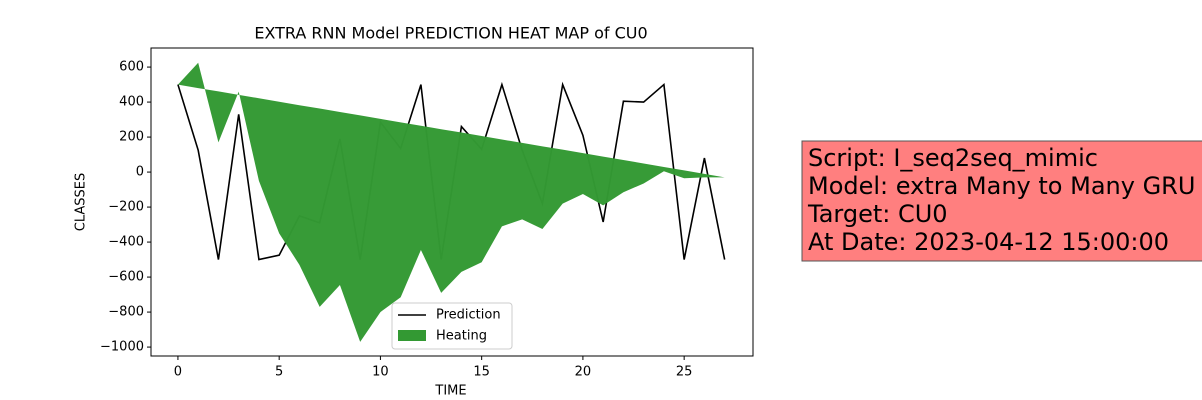 The image size is (1202, 400). I want to click on y-tick-label: −400, so click(126, 242).